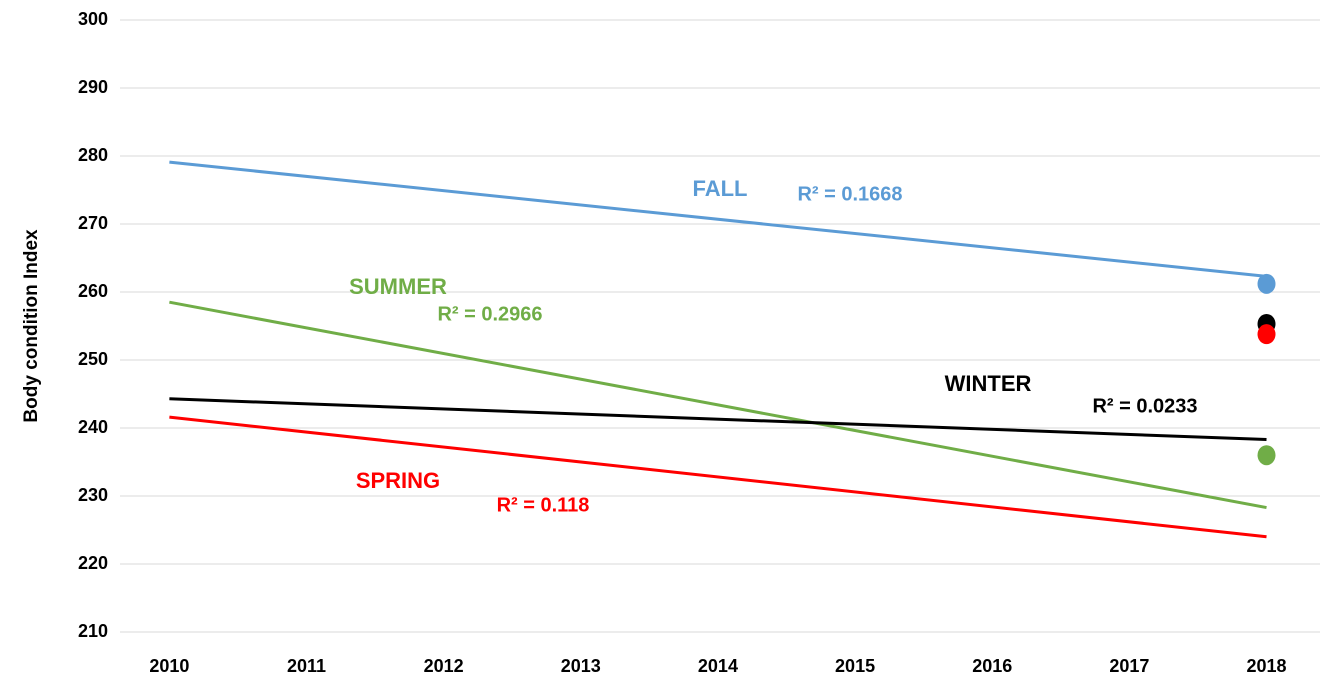 This screenshot has height=686, width=1333. I want to click on y-tick-label: 280, so click(93, 155).